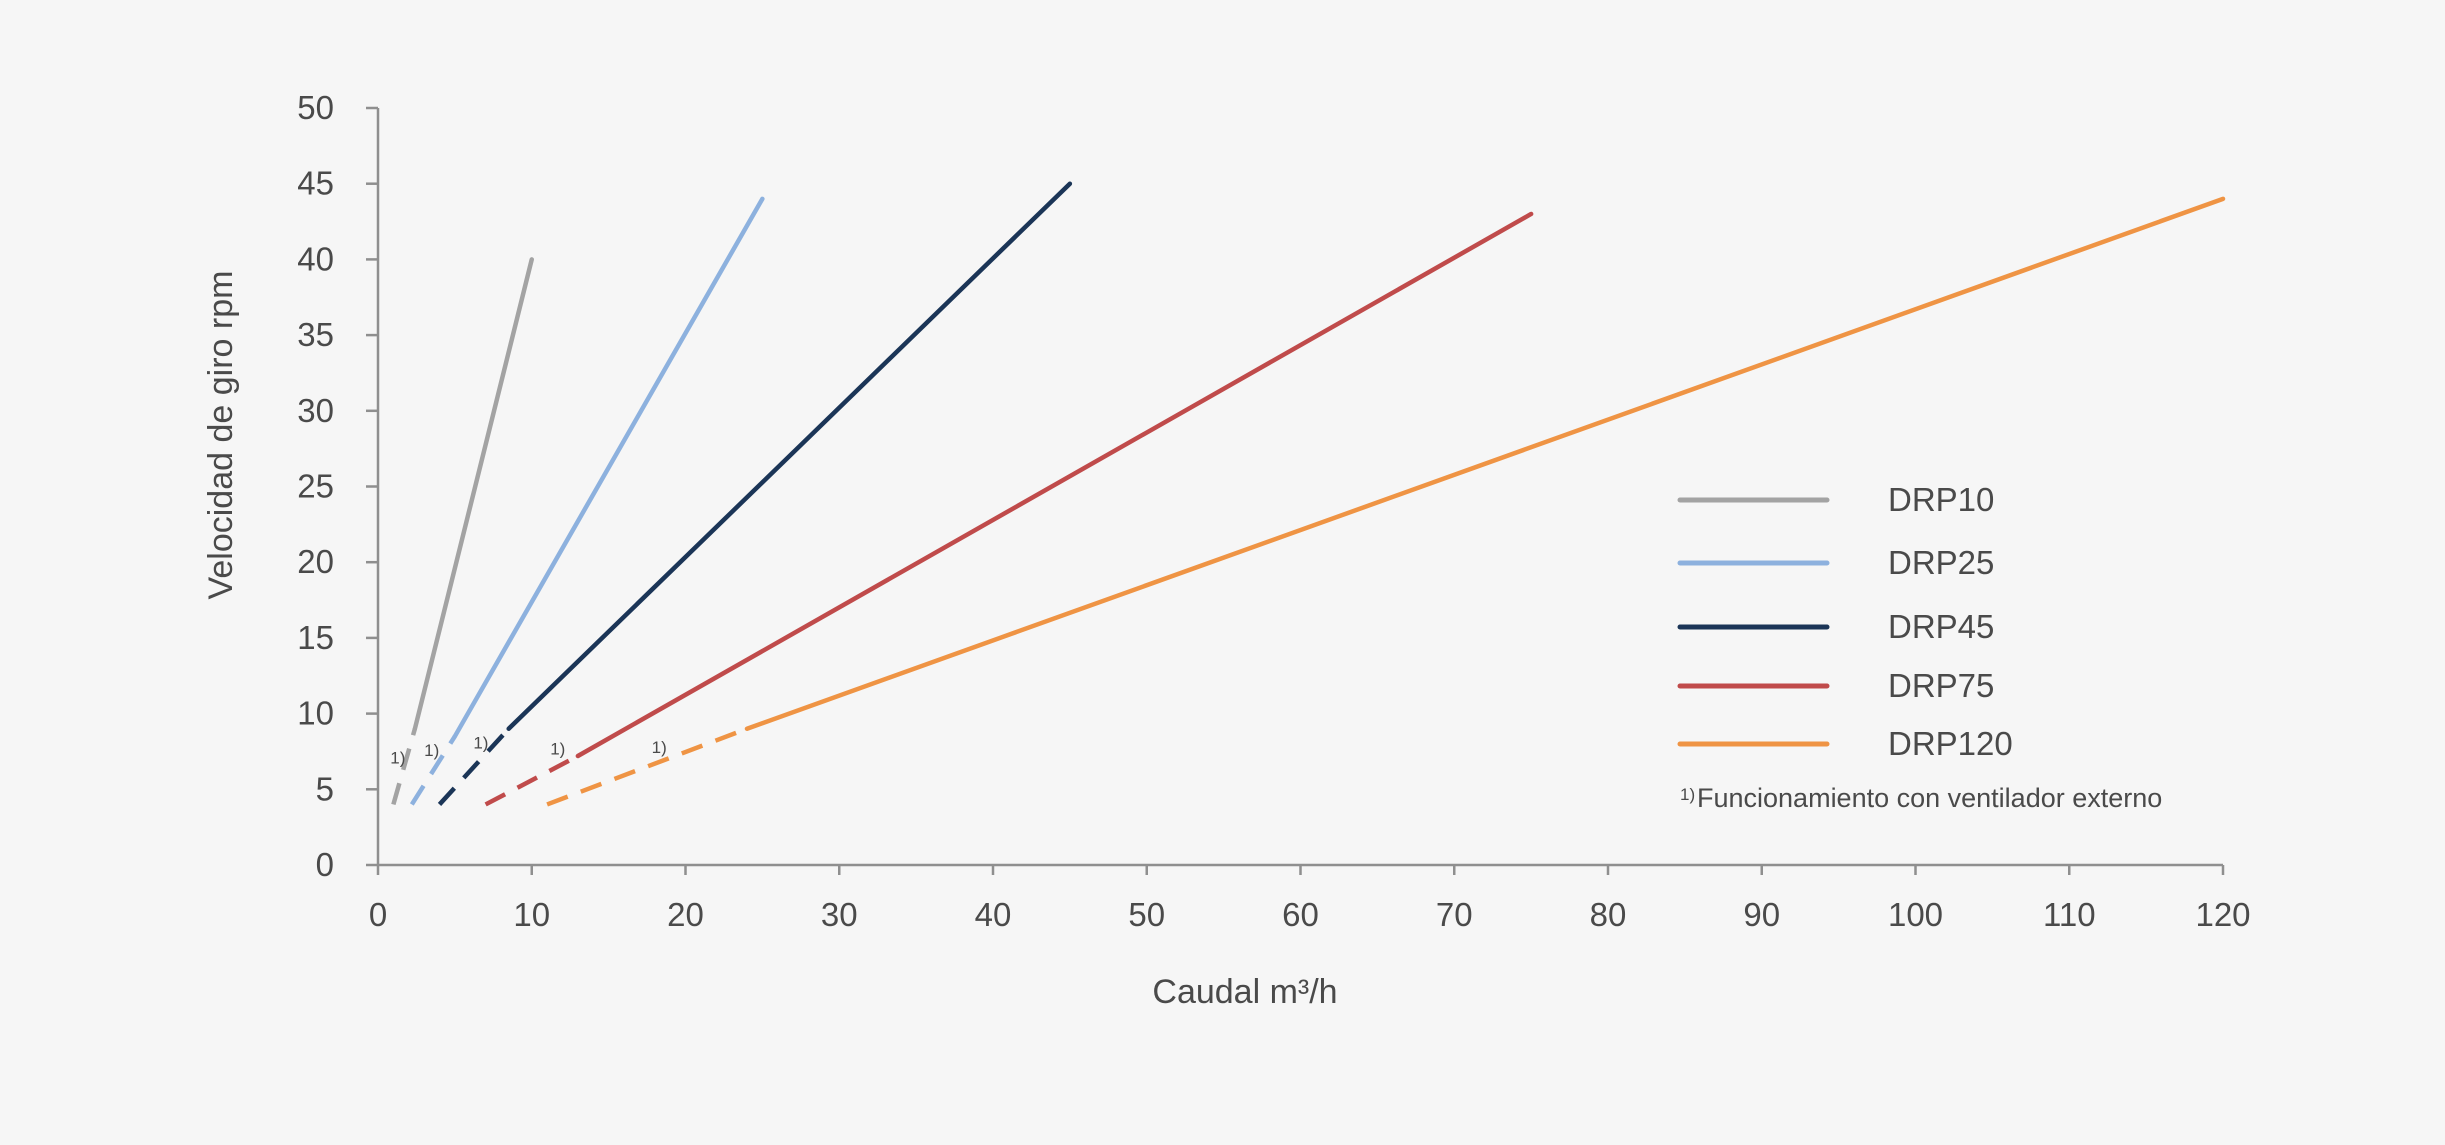 This screenshot has height=1145, width=2445. I want to click on x-tick-label: 120, so click(2222, 914).